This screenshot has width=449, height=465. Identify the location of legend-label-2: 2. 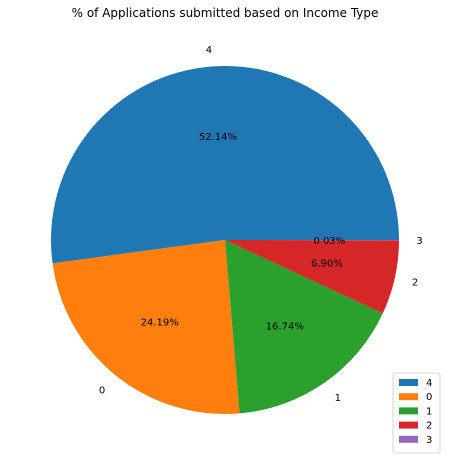
(429, 426).